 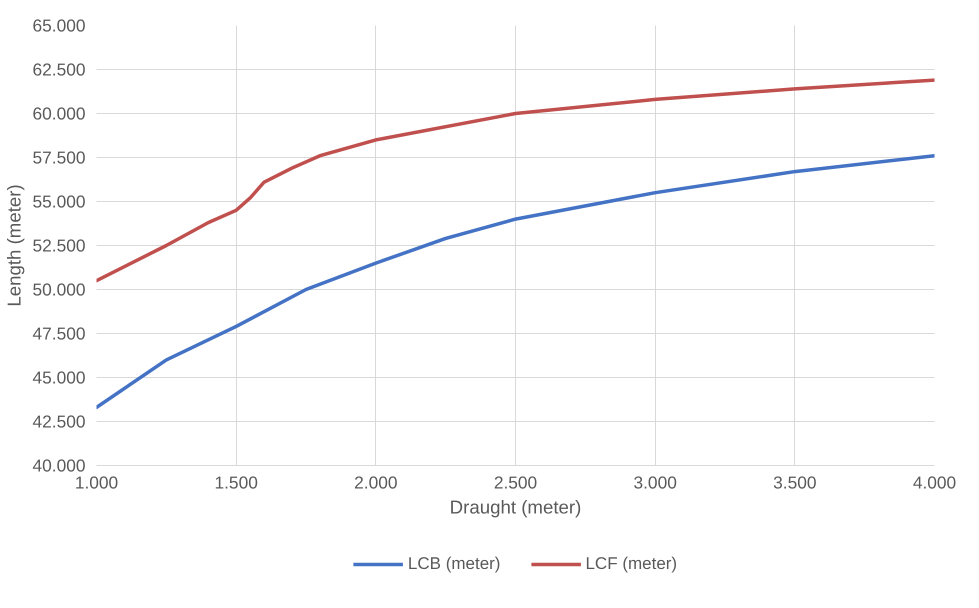 I want to click on x-axis-title: Draught (meter), so click(x=516, y=507).